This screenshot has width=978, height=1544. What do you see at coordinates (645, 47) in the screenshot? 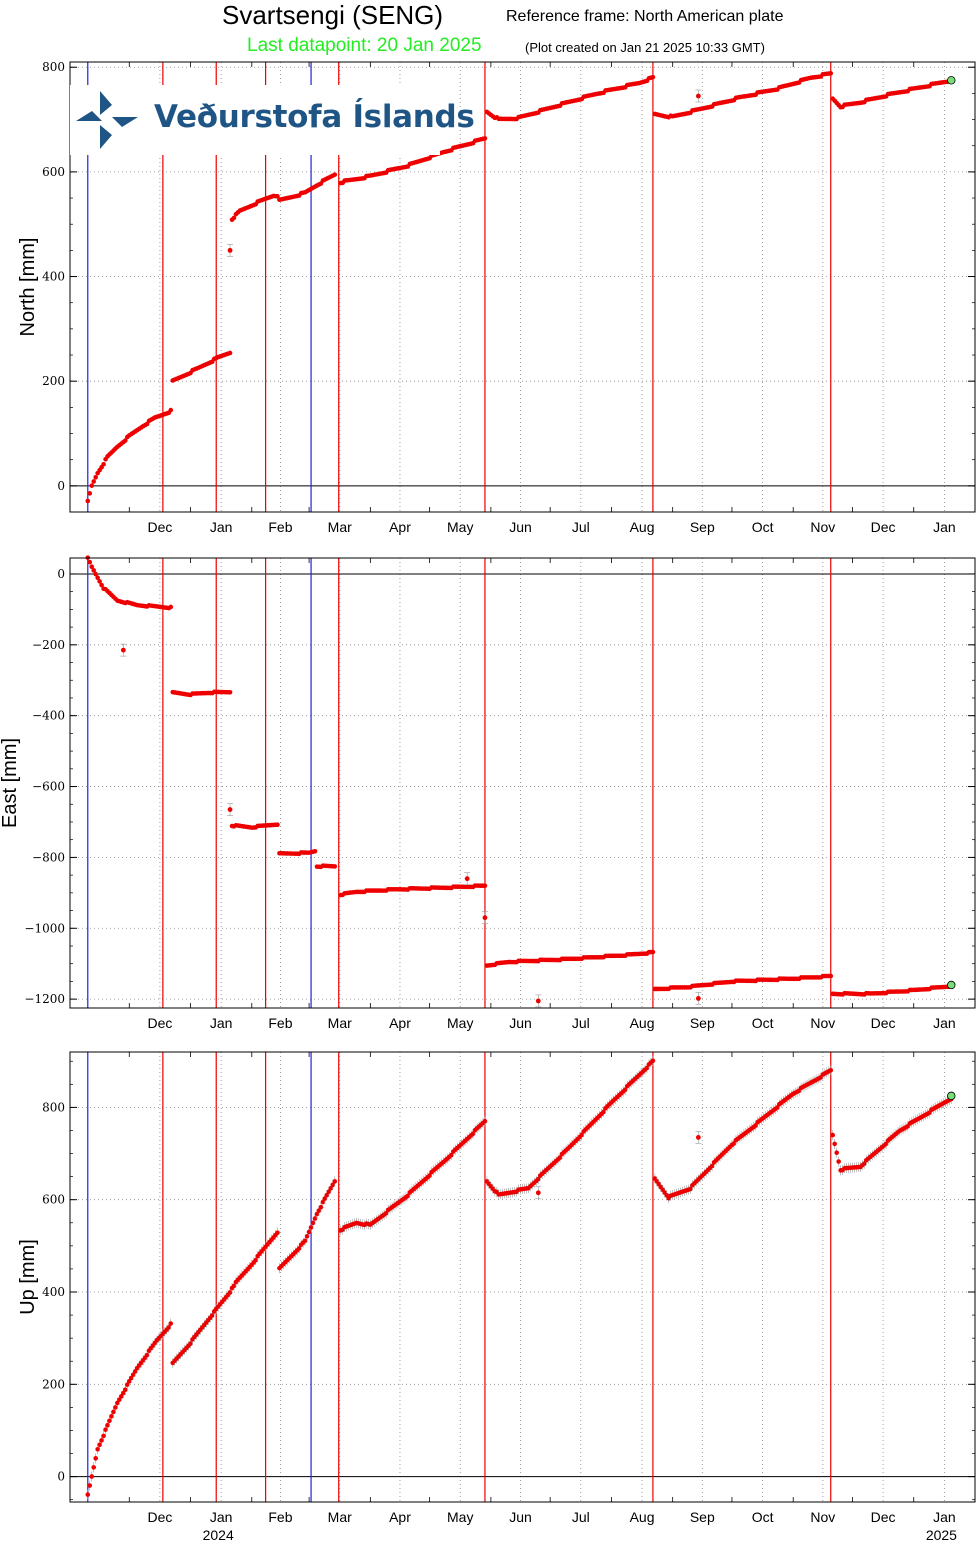
I see `plot-created-label: (Plot created on Jan 21 2025 10:33 GMT)` at bounding box center [645, 47].